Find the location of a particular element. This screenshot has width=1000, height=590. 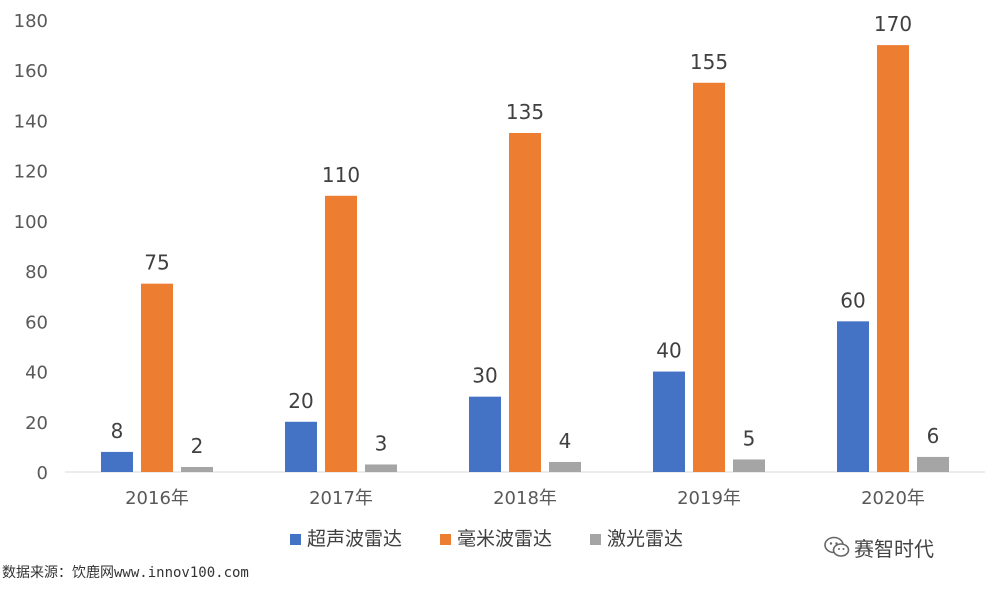

legend-label: 激光雷达 is located at coordinates (645, 539).